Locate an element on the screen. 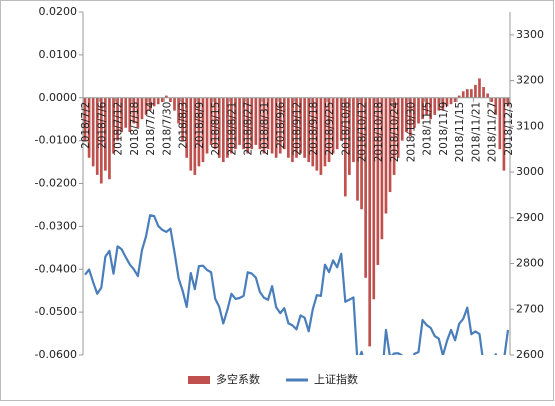 This screenshot has width=555, height=406. y2-tick-label: 3000 is located at coordinates (530, 171).